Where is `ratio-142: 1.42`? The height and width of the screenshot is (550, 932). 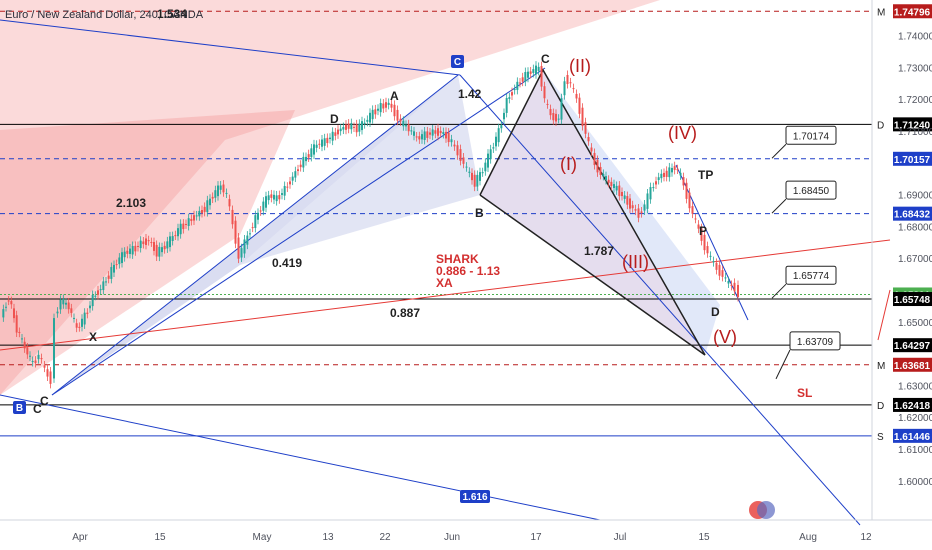
ratio-142: 1.42 is located at coordinates (470, 94).